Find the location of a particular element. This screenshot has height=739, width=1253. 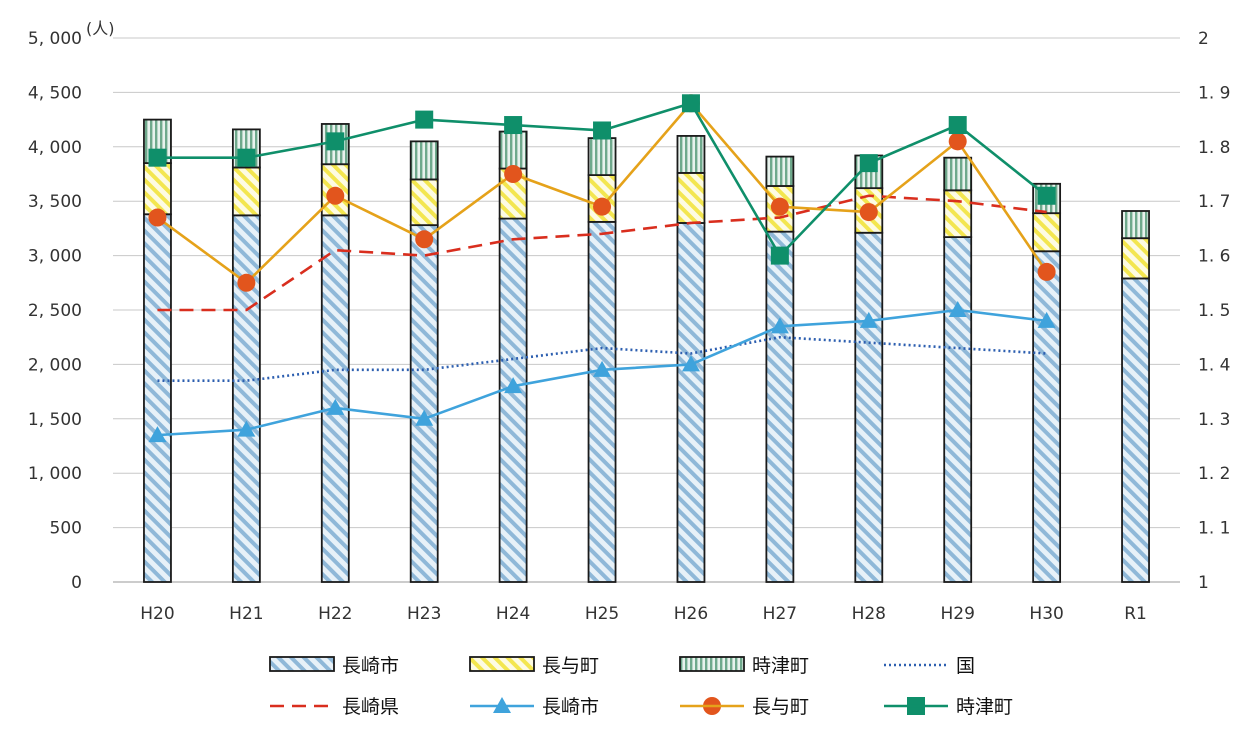

x-tick-label: H30 is located at coordinates (1046, 614).